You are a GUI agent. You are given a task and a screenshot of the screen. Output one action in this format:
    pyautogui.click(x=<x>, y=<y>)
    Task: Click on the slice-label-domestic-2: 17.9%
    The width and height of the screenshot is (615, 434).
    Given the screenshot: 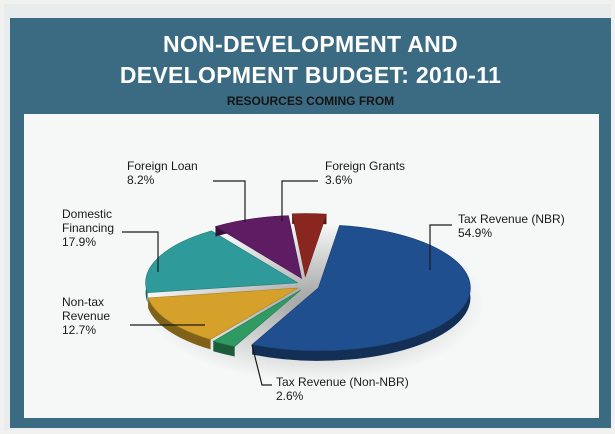 What is the action you would take?
    pyautogui.click(x=79, y=242)
    